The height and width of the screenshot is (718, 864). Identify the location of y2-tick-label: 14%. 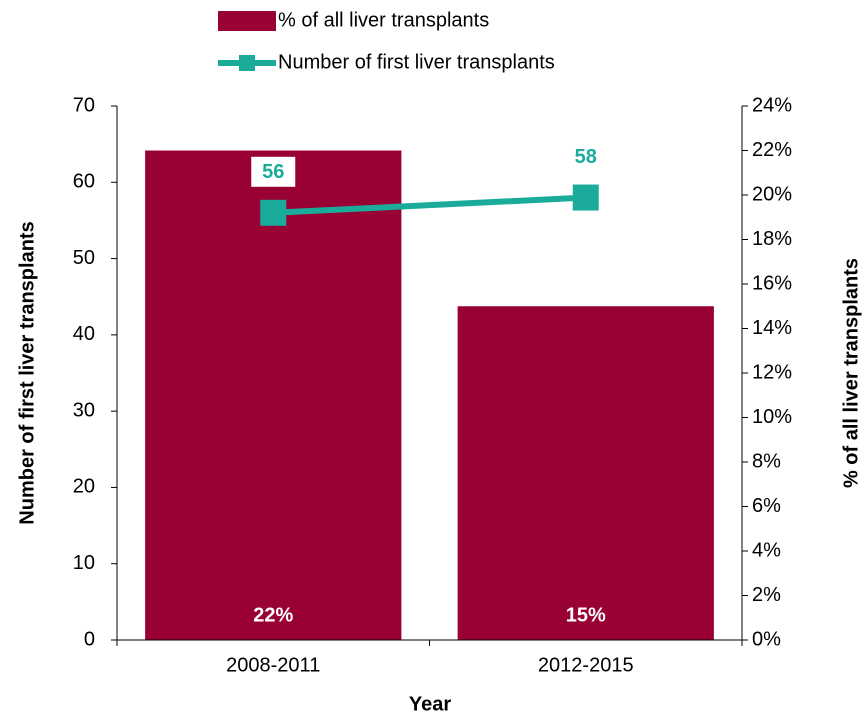
(772, 328).